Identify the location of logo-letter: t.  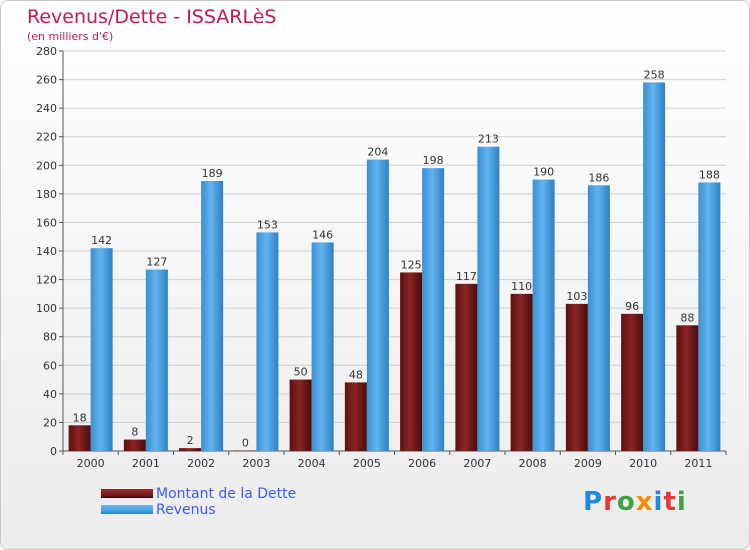
(670, 502).